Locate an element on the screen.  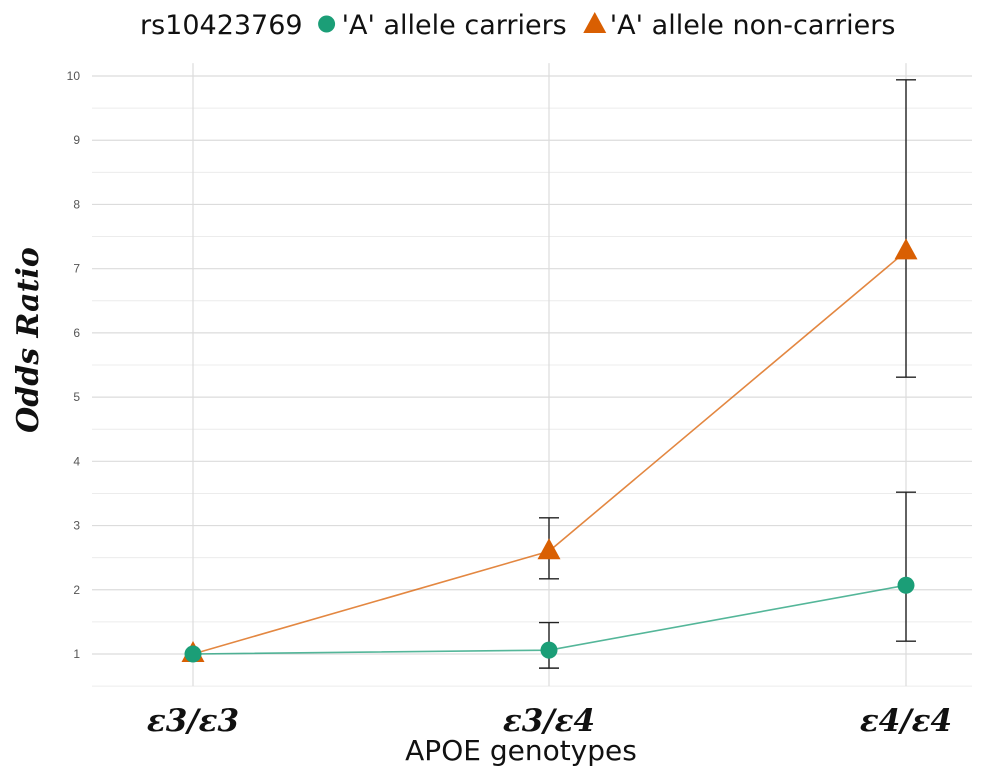
legend-item: 'A' allele carriers is located at coordinates (442, 25).